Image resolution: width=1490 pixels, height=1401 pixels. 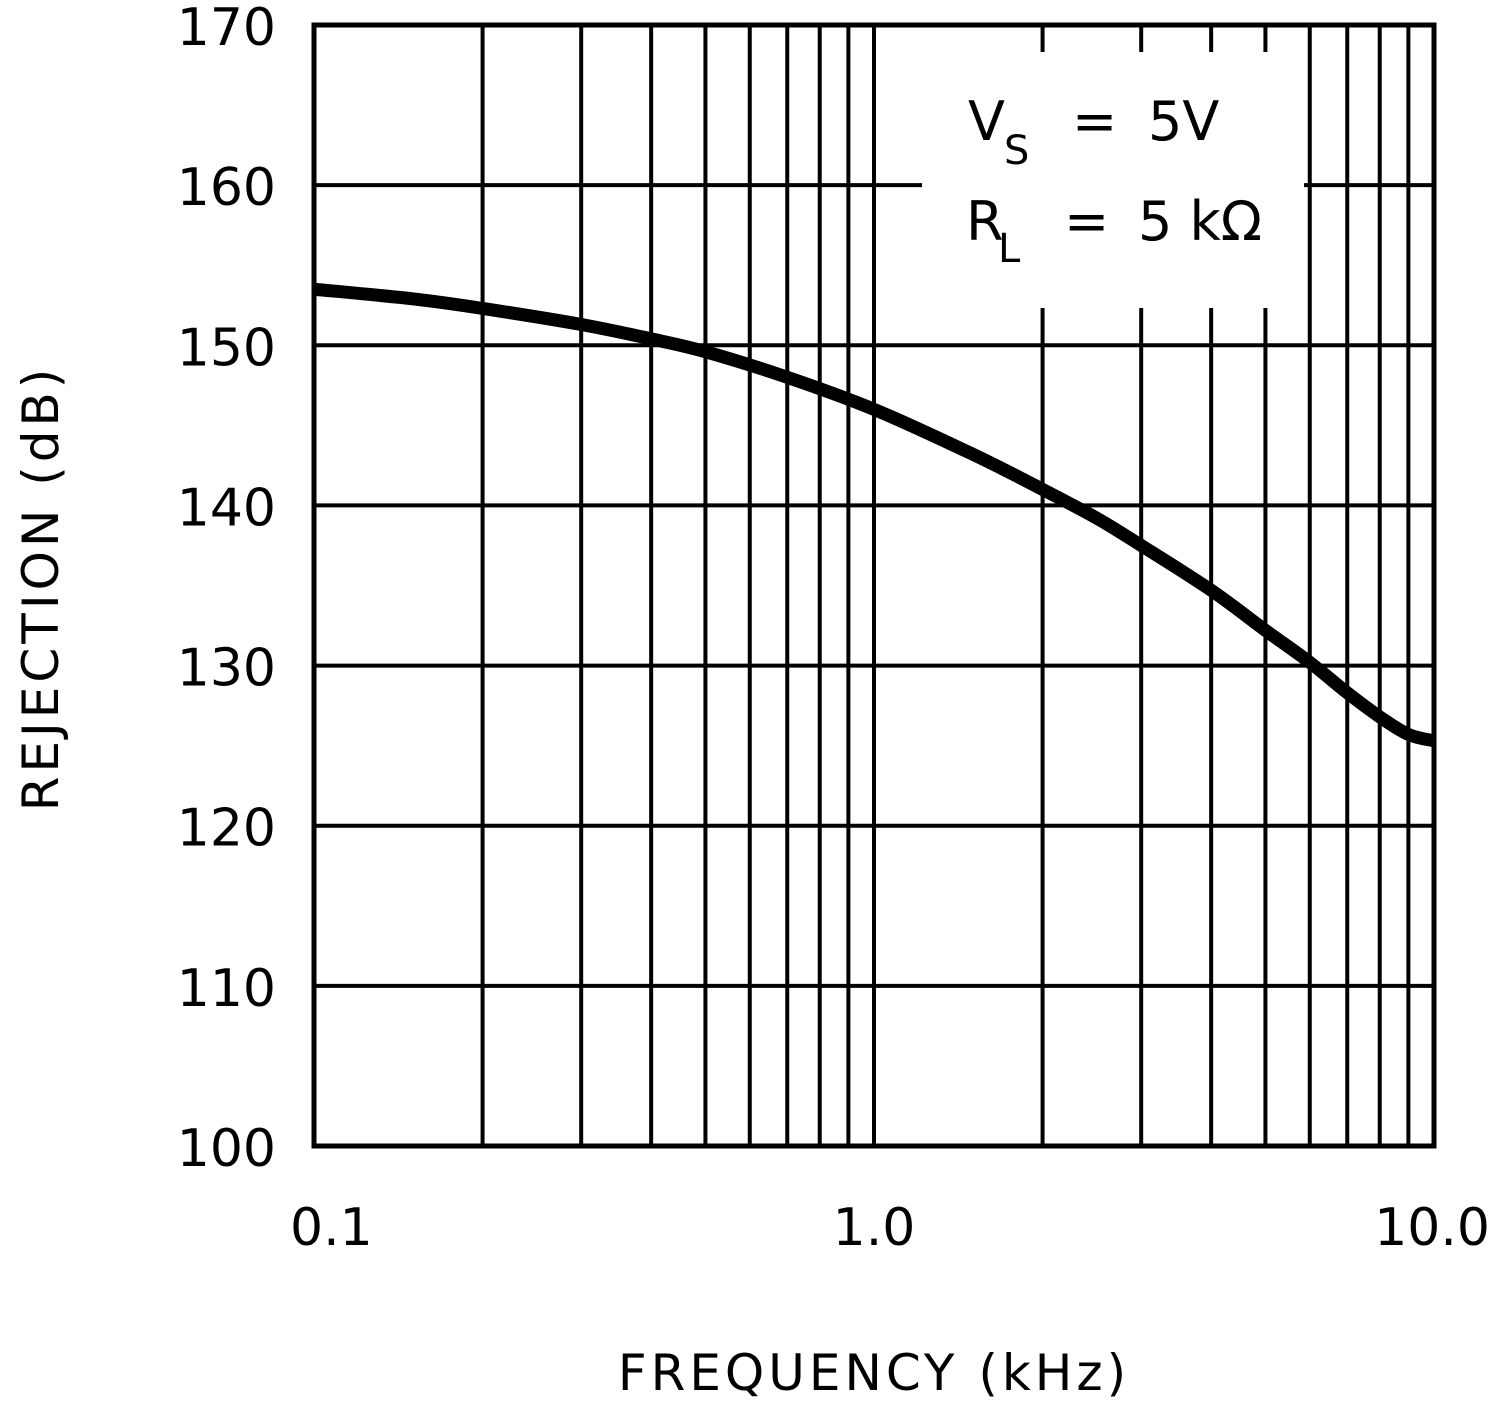 What do you see at coordinates (226, 829) in the screenshot?
I see `y-tick-label: 120` at bounding box center [226, 829].